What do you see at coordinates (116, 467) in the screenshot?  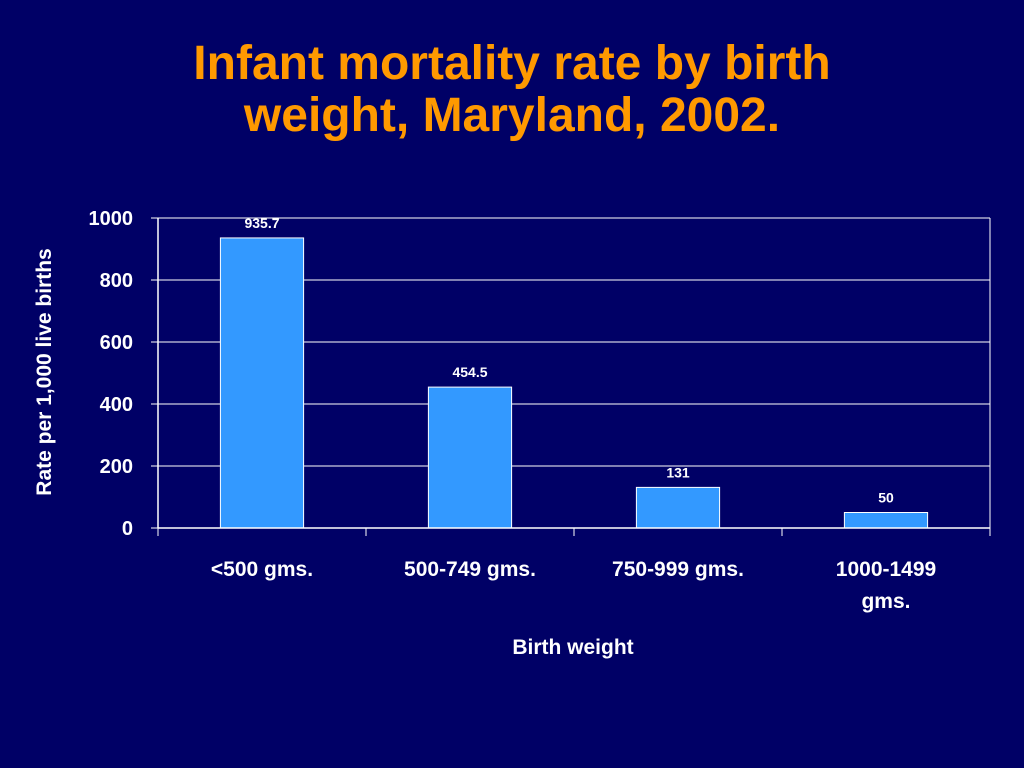 I see `y-tick-label: 200` at bounding box center [116, 467].